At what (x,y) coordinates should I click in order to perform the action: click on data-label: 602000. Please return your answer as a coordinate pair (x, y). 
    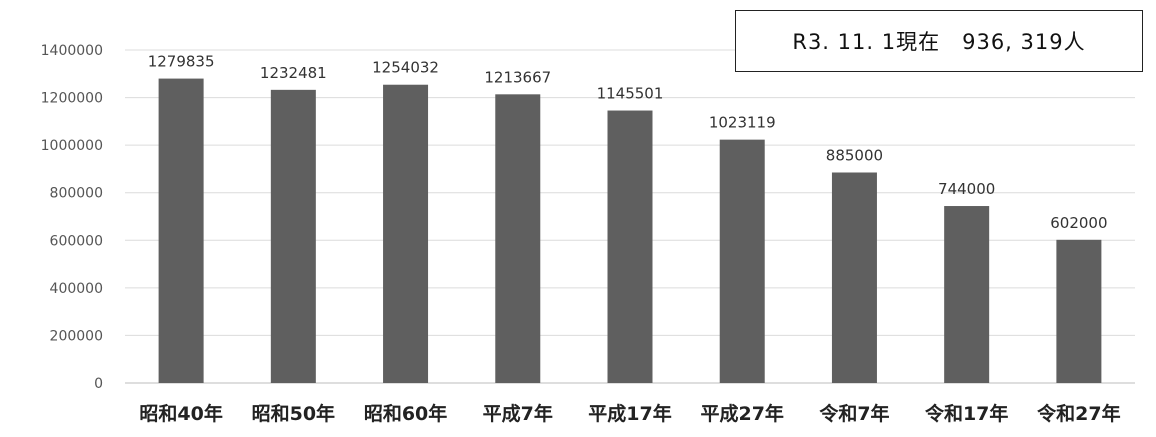
    Looking at the image, I should click on (1078, 223).